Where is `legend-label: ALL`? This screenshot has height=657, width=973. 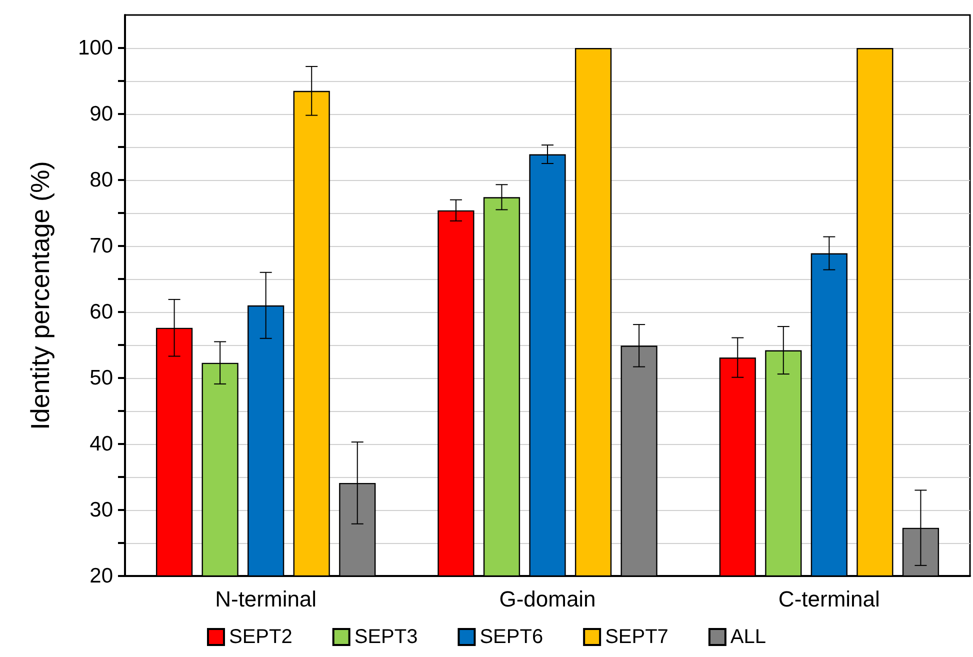 legend-label: ALL is located at coordinates (748, 637).